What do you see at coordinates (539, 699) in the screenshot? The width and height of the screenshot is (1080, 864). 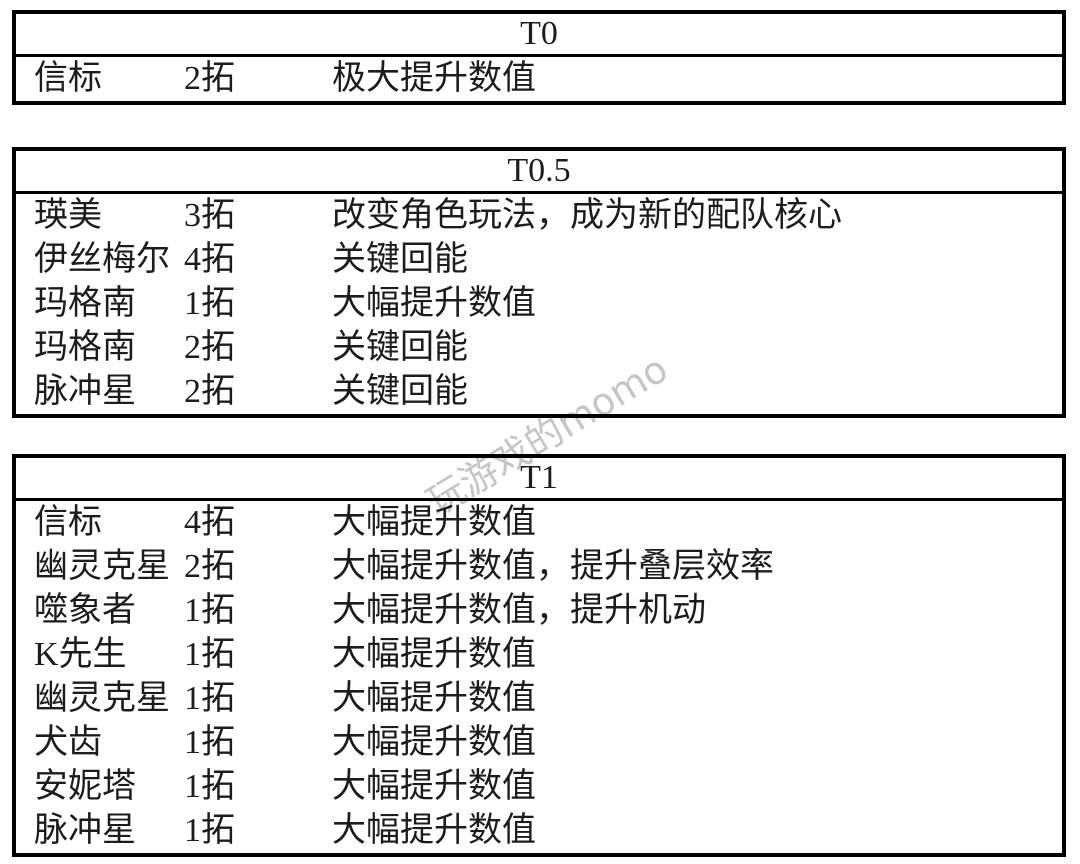 I see `table-row: 幽灵克星 1拓 大幅提升数值` at bounding box center [539, 699].